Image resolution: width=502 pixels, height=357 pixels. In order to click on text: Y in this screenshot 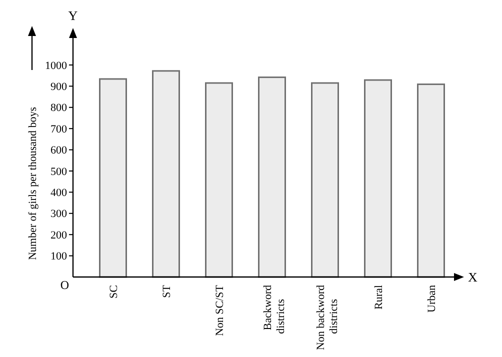, I will do `click(73, 15)`.